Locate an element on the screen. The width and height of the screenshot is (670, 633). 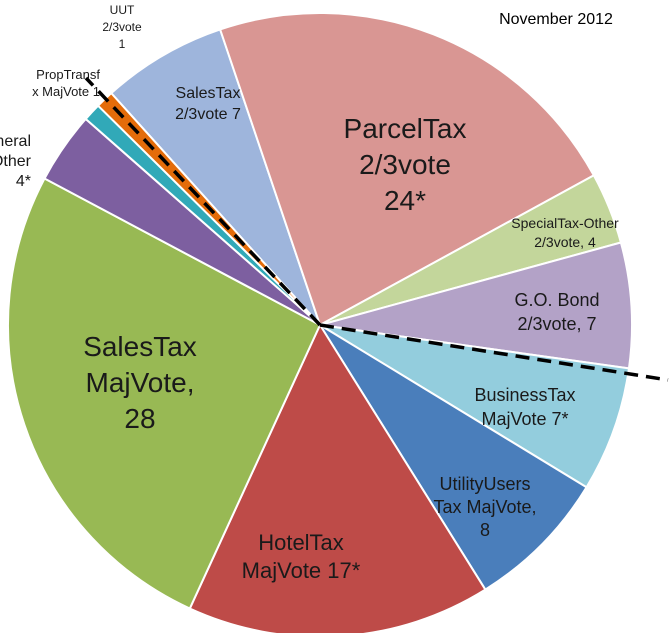
slice-label: PropTransf x MajVote 1 is located at coordinates (66, 83).